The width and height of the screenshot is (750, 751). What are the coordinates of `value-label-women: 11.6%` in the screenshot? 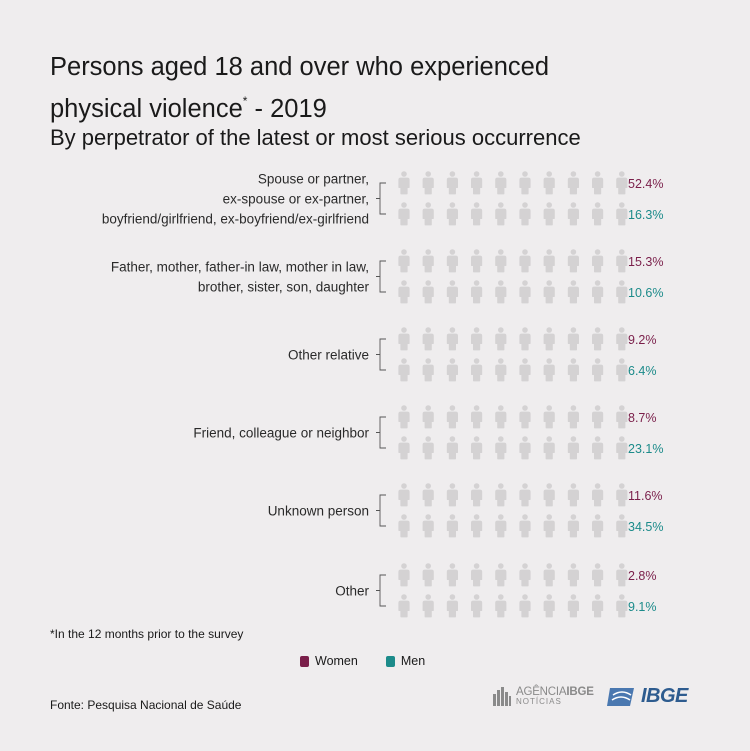 It's located at (645, 496).